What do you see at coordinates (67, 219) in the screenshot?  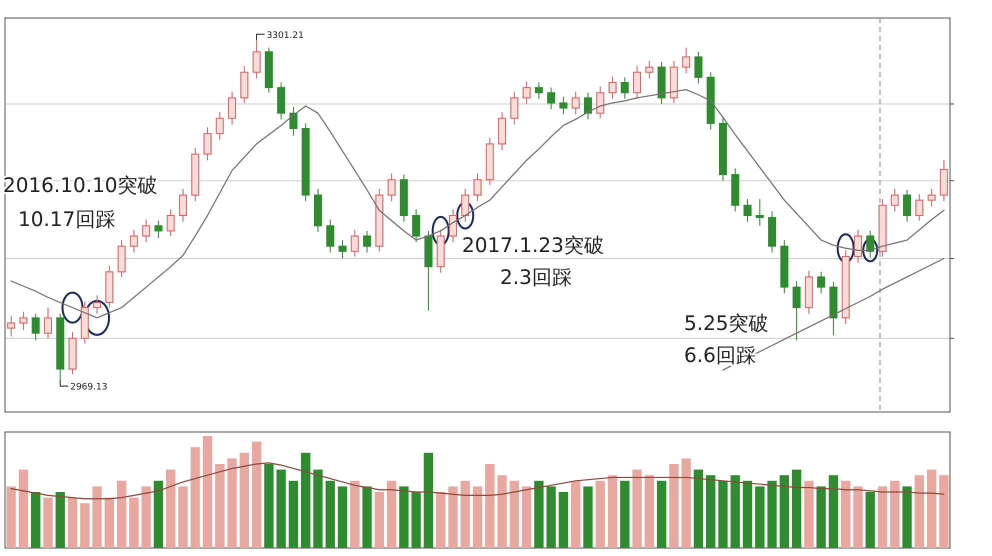 I see `annotation: 10.17回踩` at bounding box center [67, 219].